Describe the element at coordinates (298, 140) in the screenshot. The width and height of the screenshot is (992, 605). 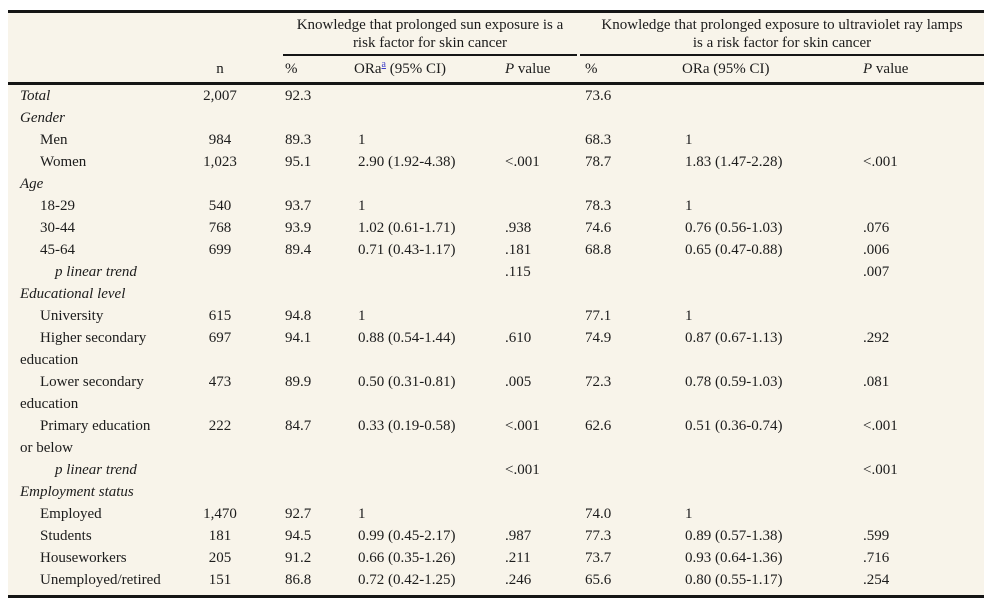
I see `cell-pct-sun: 89.3` at that location.